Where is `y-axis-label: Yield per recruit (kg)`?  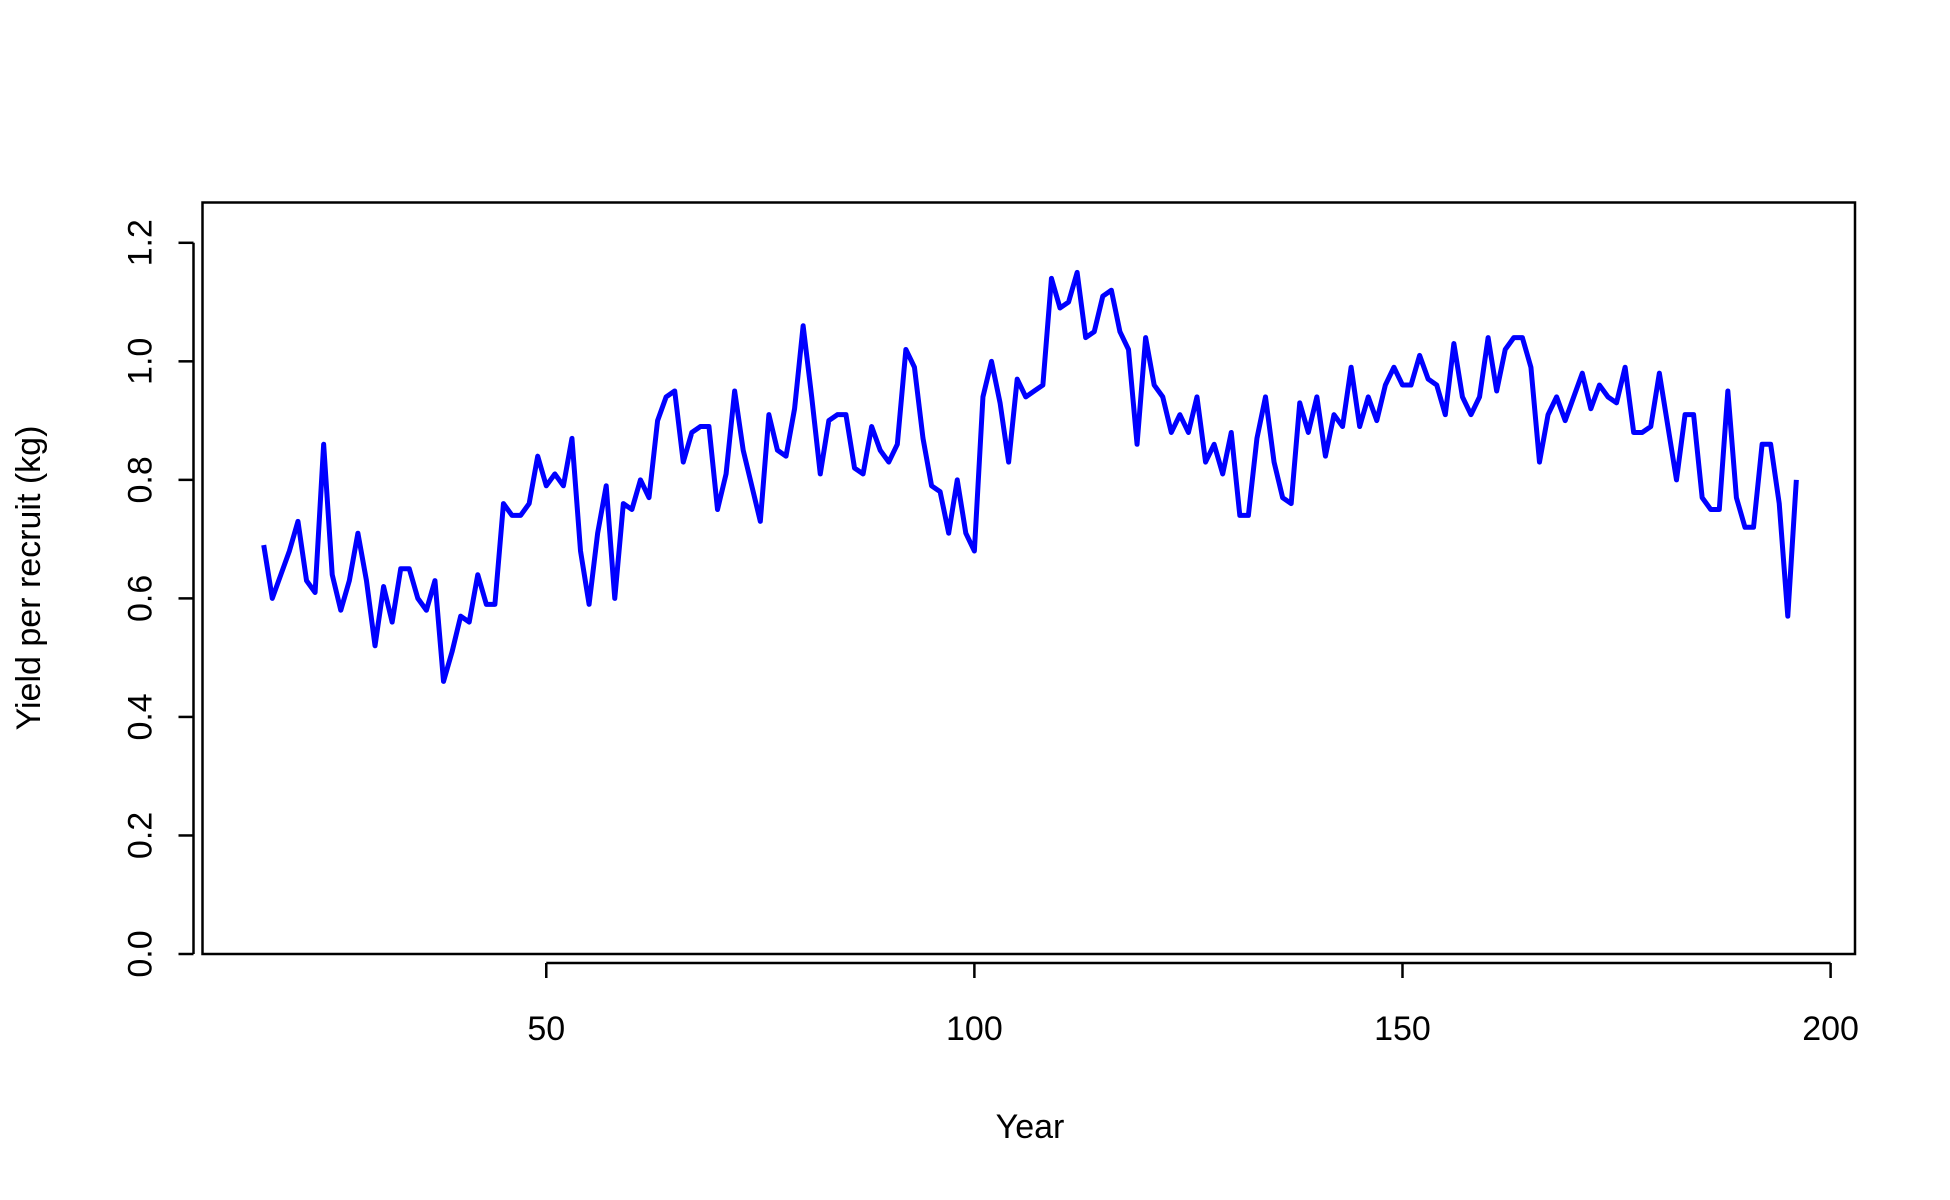
y-axis-label: Yield per recruit (kg) is located at coordinates (29, 578).